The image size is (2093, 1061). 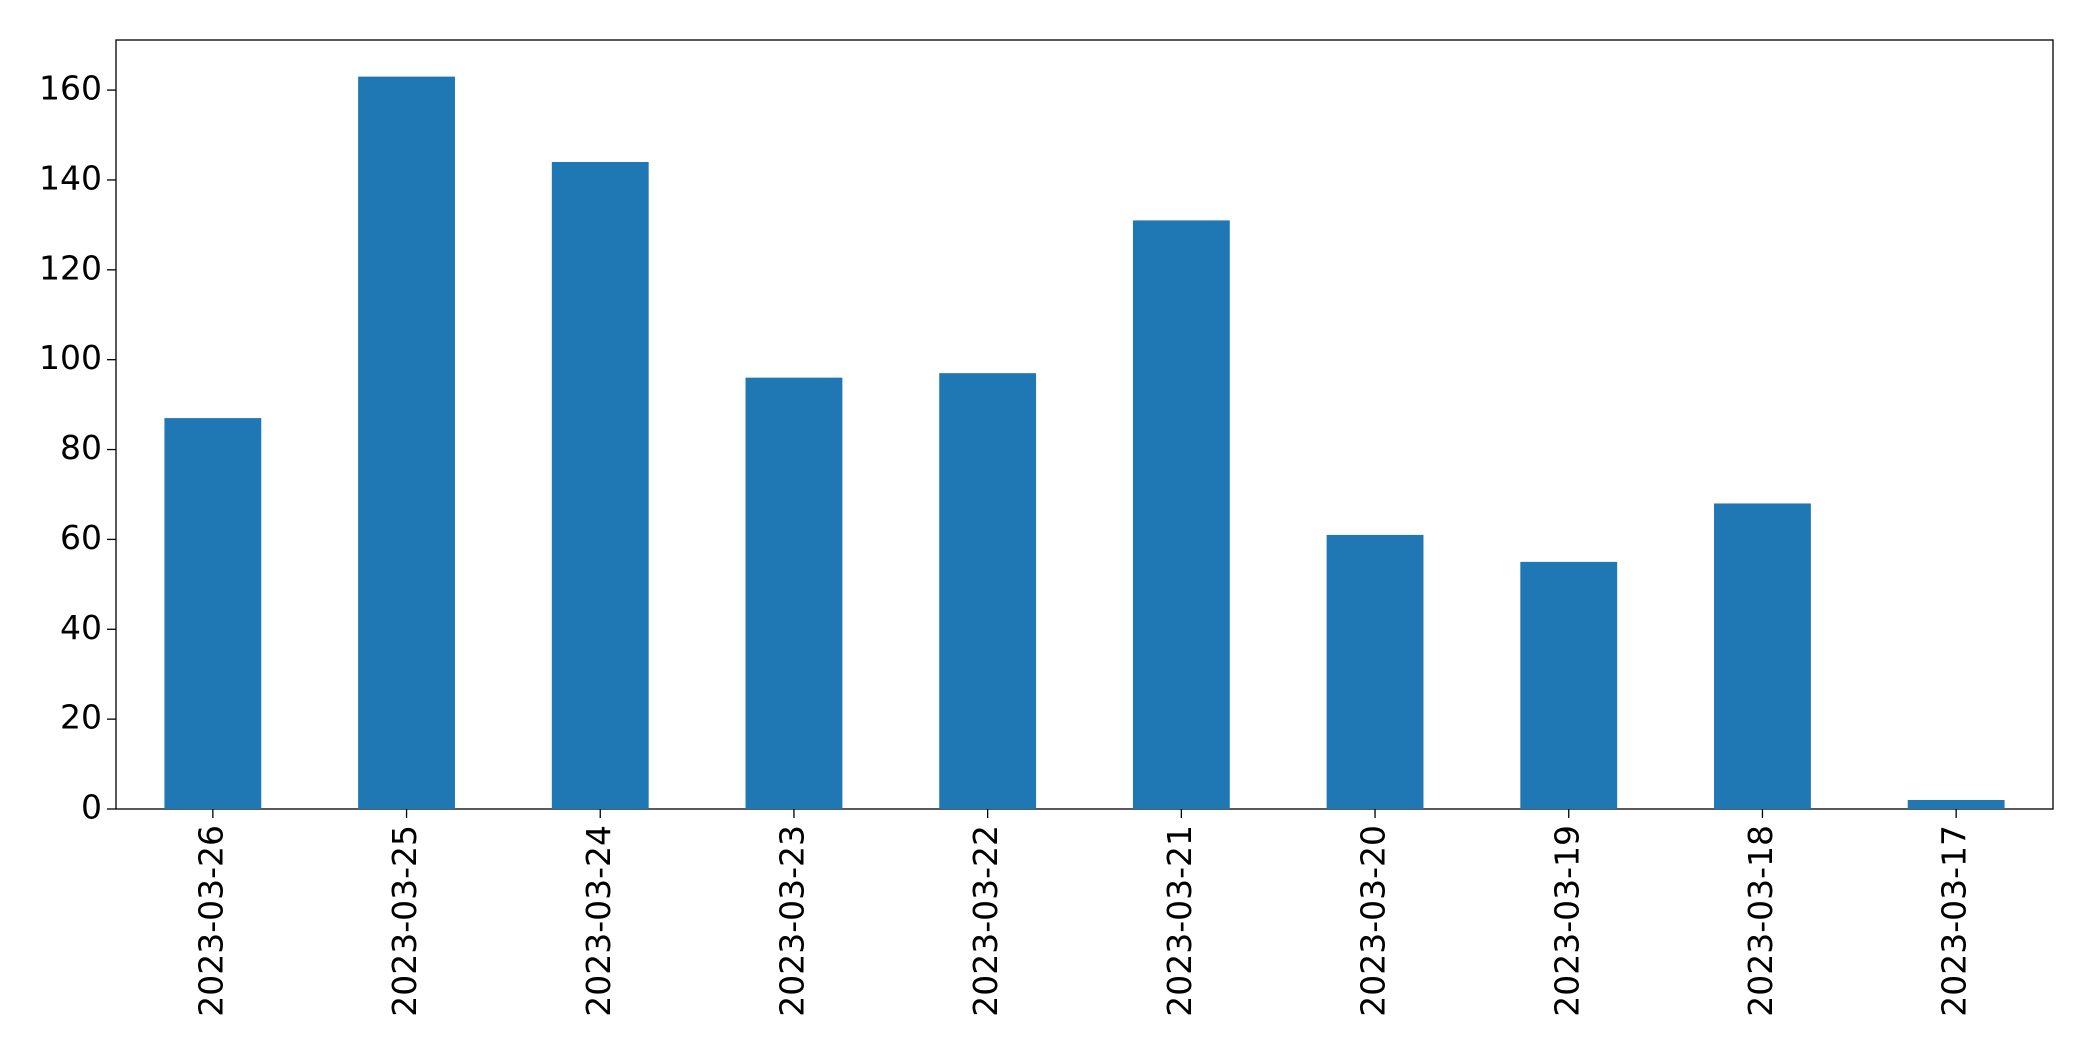 I want to click on y-tick-label: 140, so click(x=70, y=177).